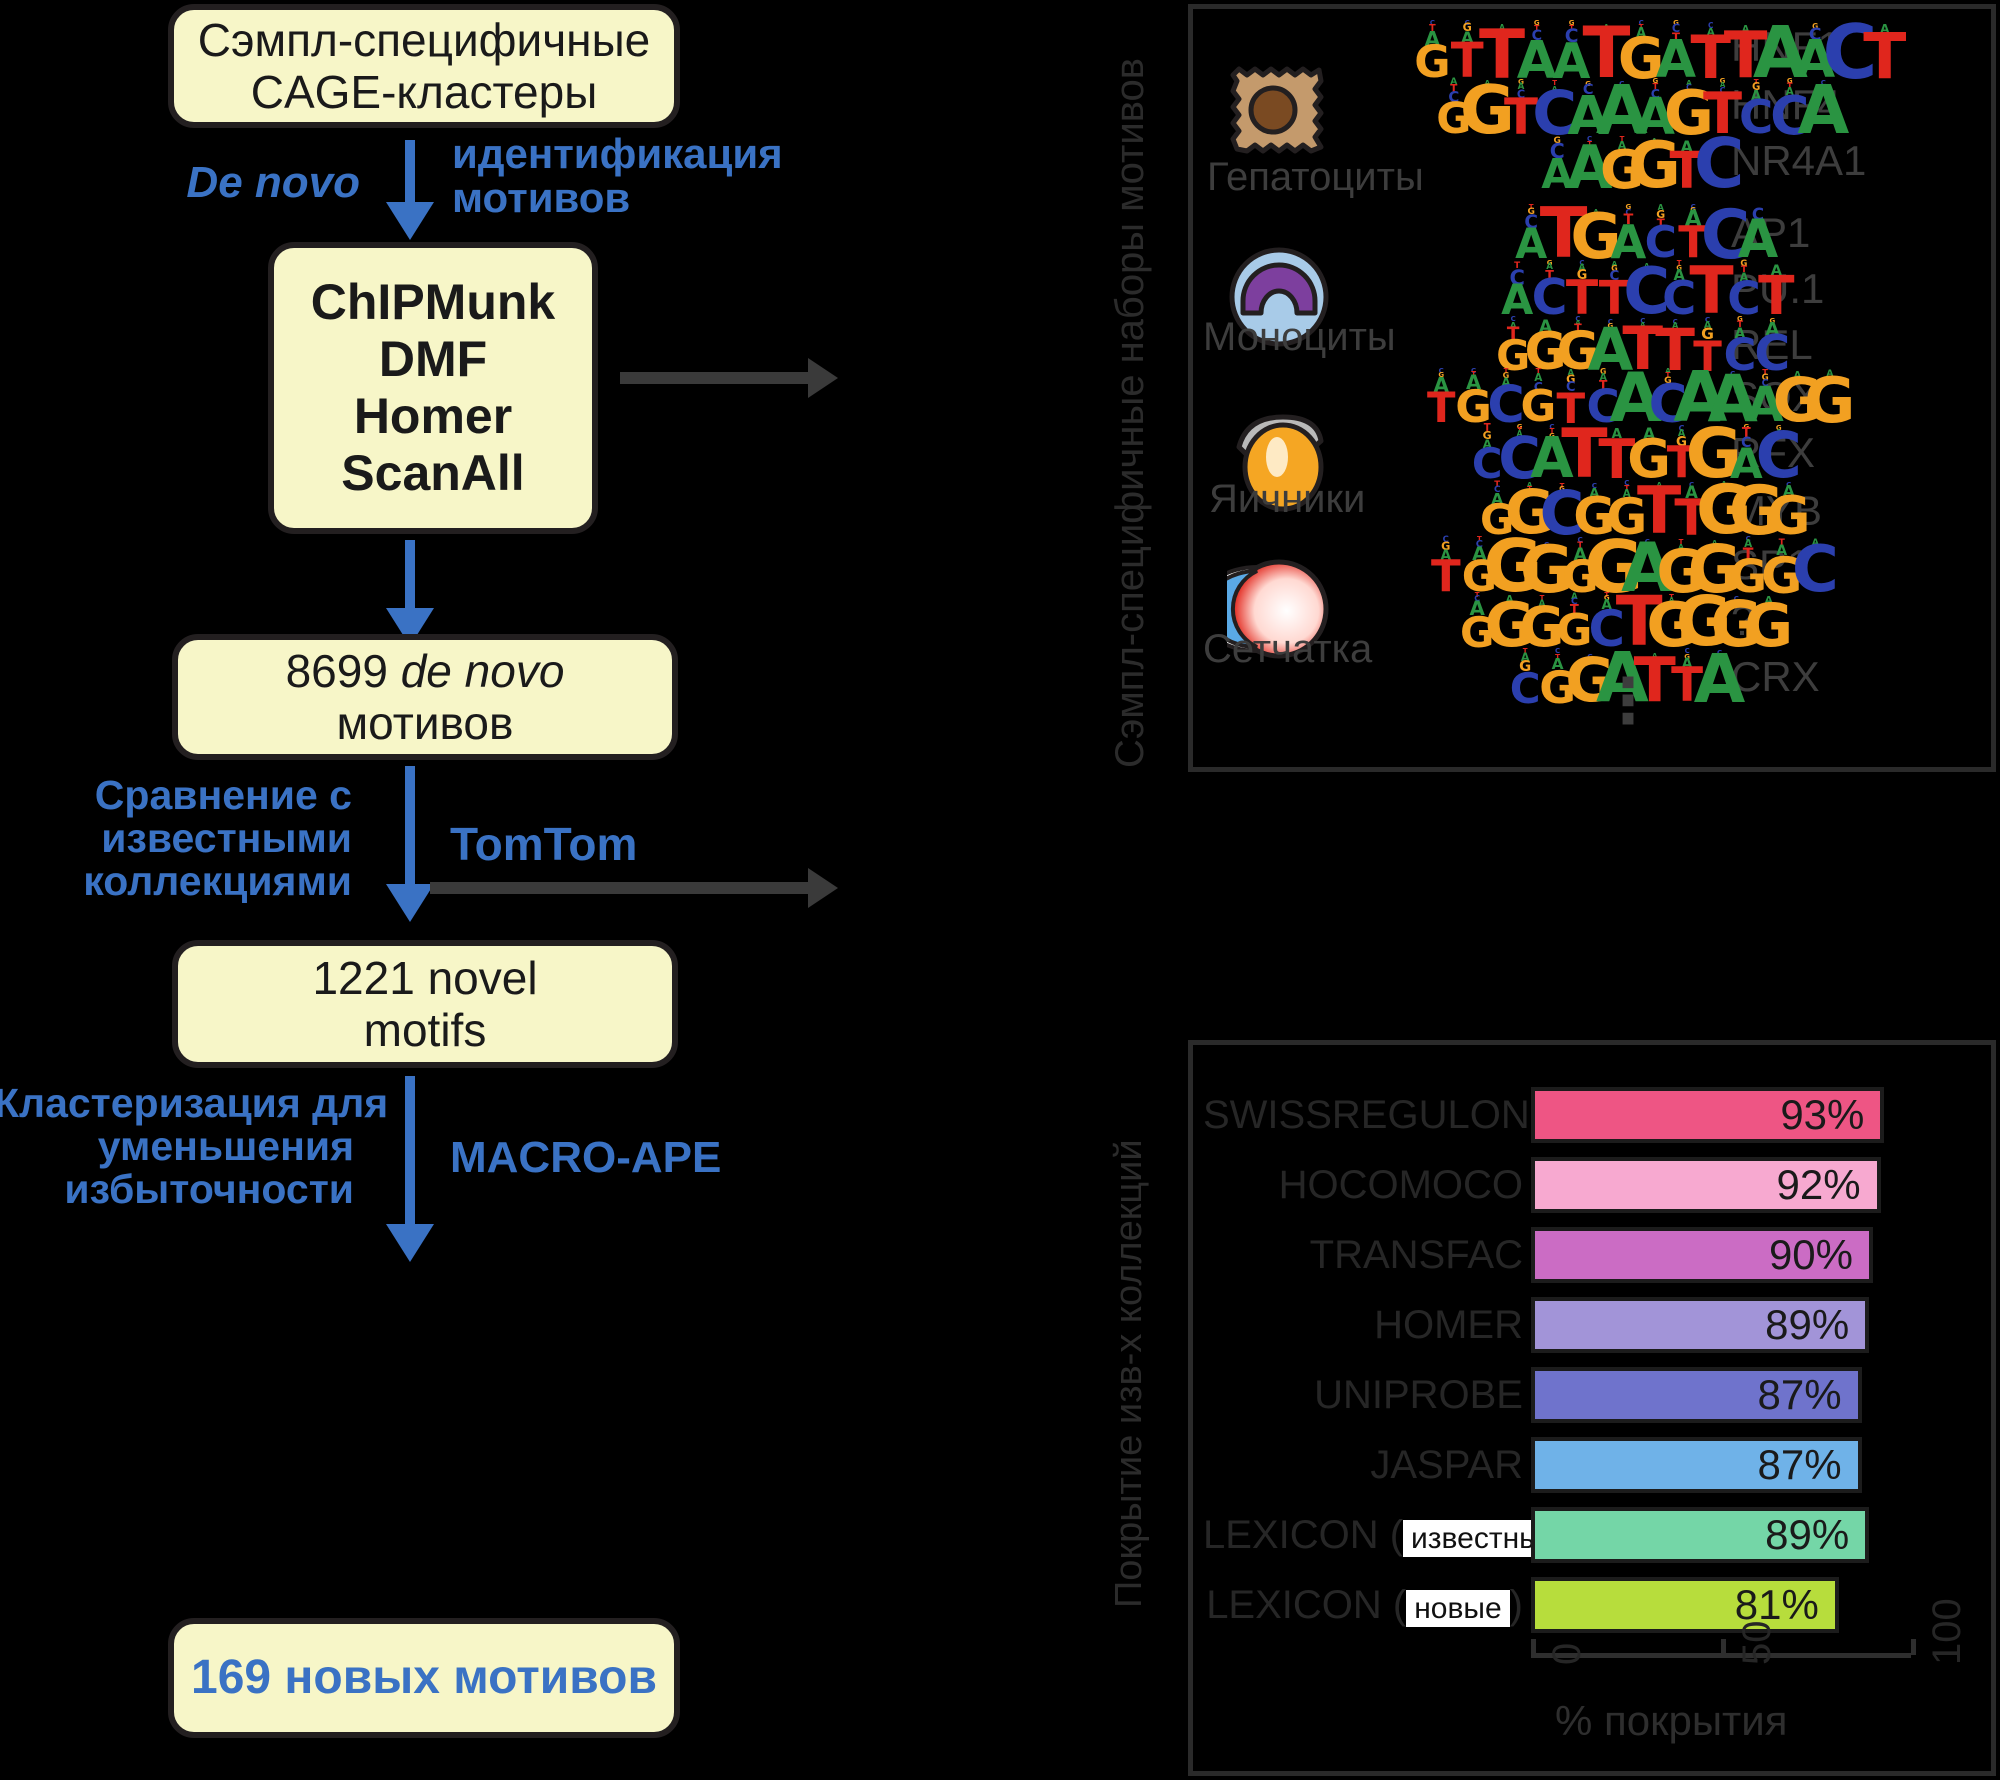 The width and height of the screenshot is (2000, 1780). Describe the element at coordinates (1947, 1631) in the screenshot. I see `x-axis-tick-label: 100` at that location.